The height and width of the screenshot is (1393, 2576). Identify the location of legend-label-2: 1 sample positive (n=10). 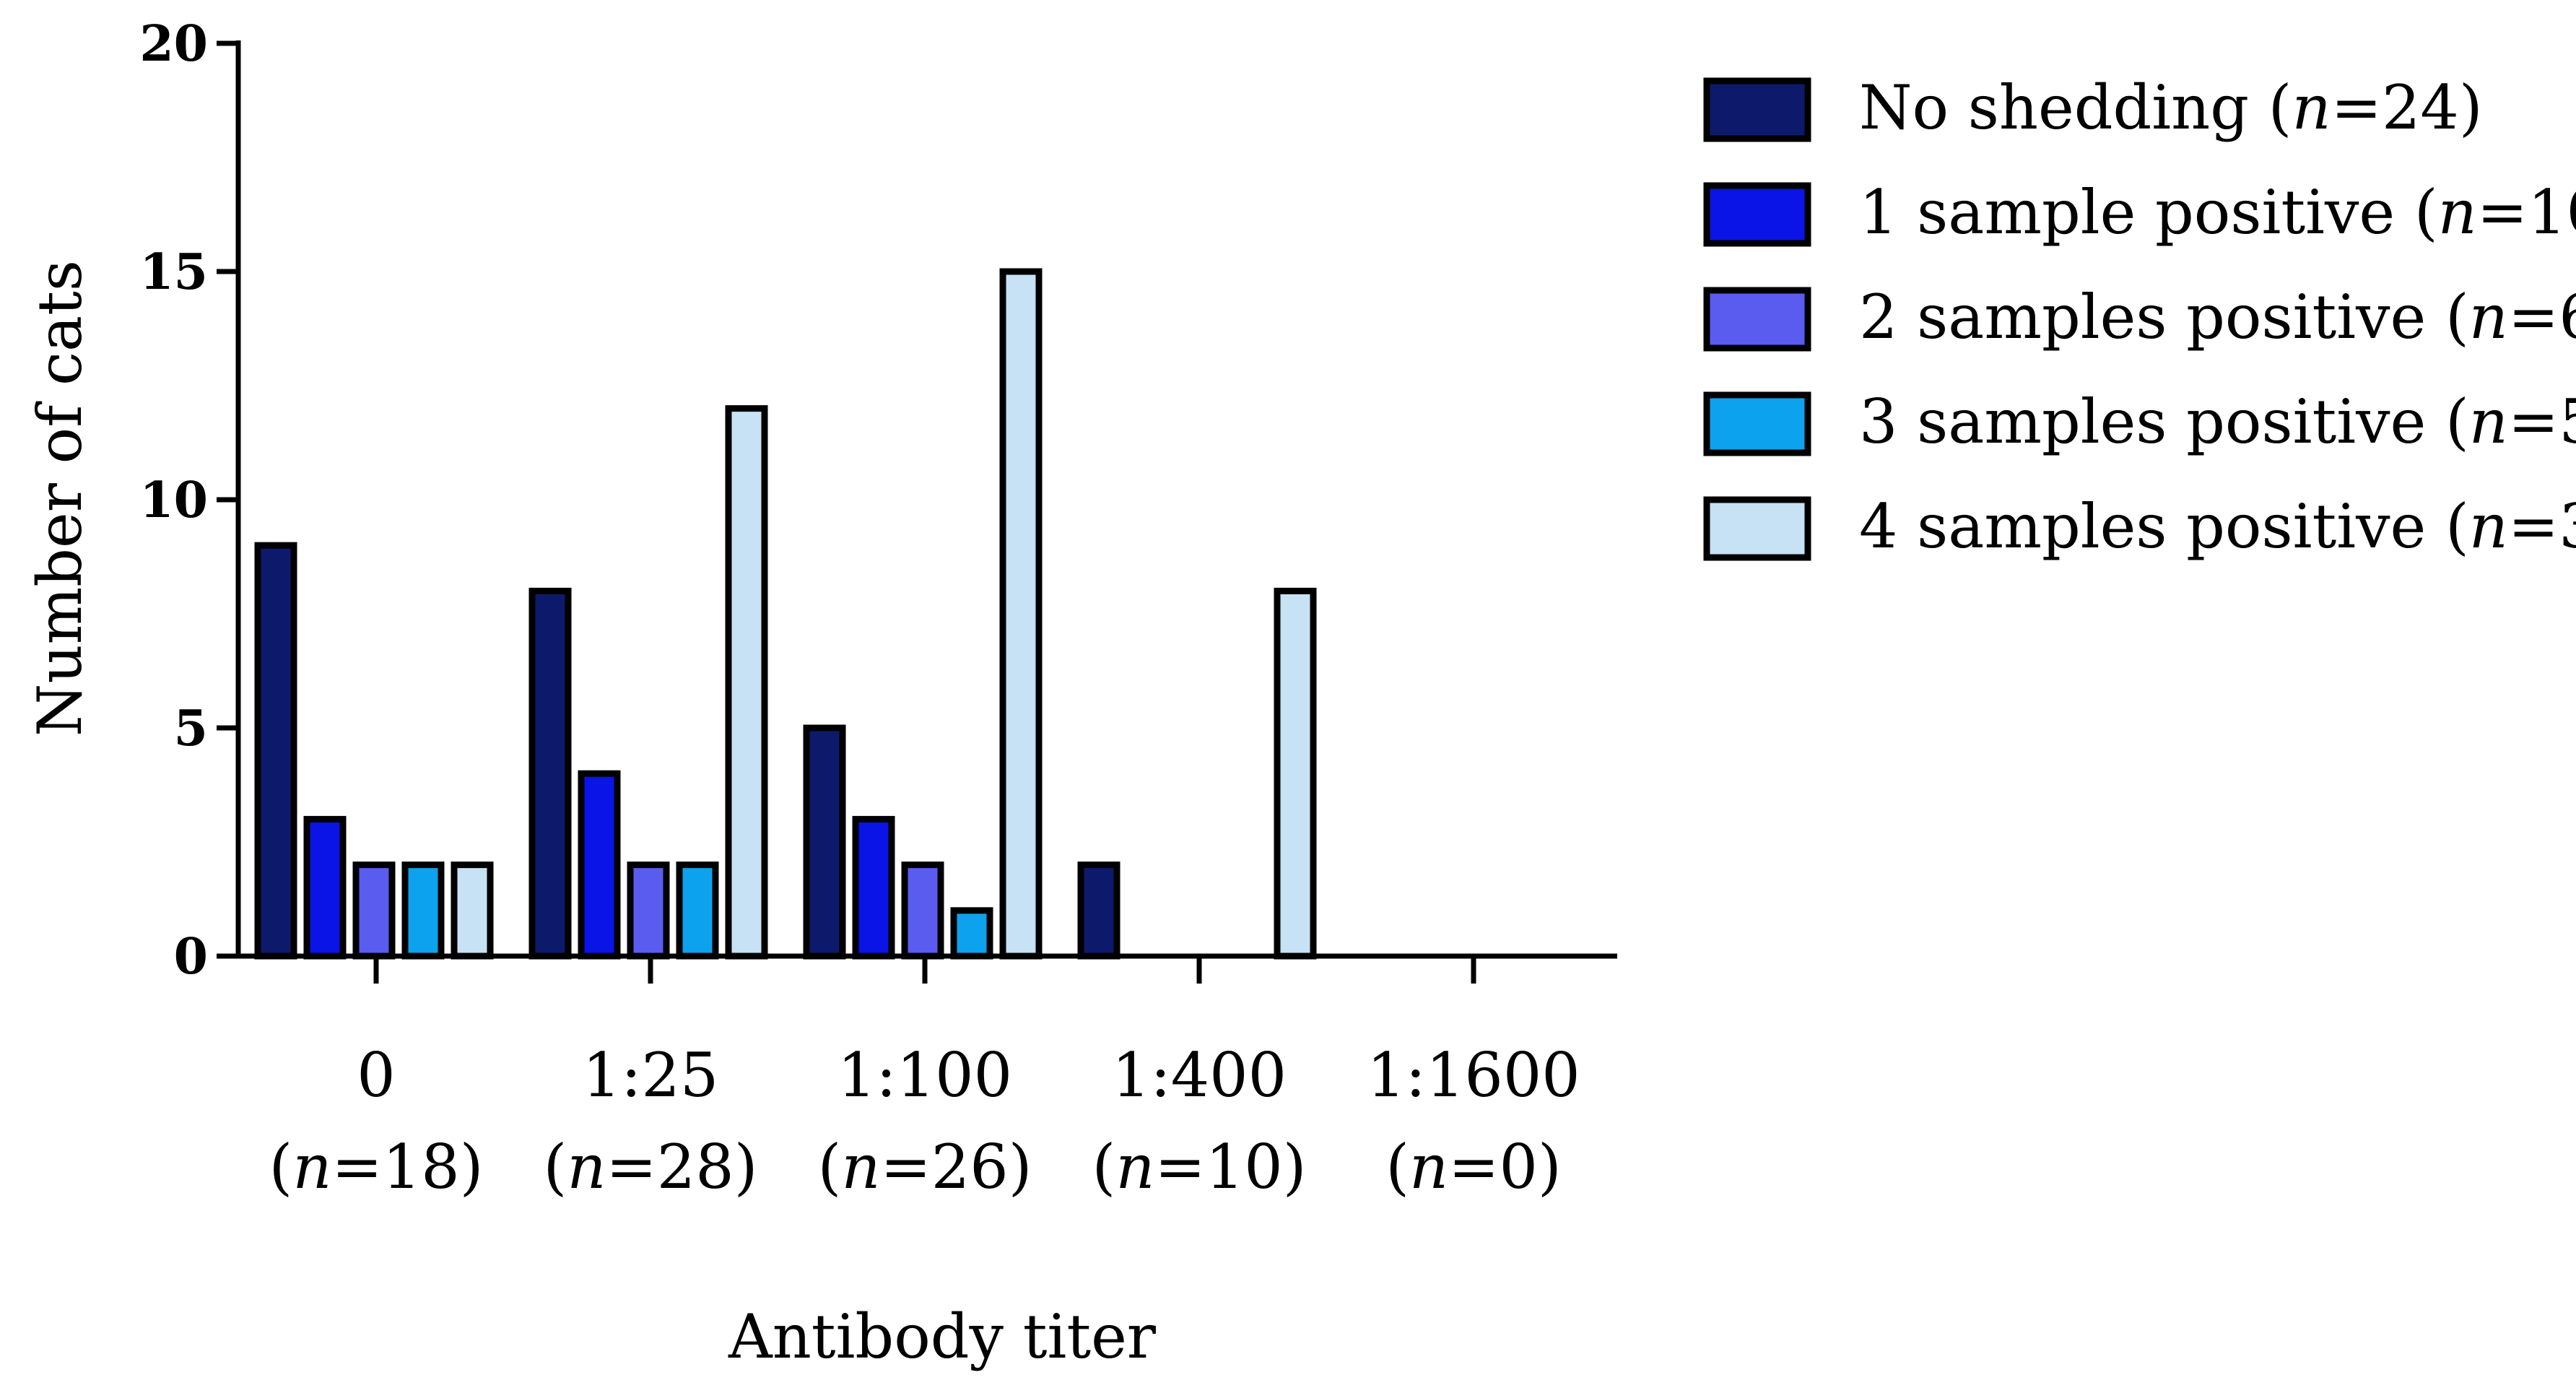
(2217, 213).